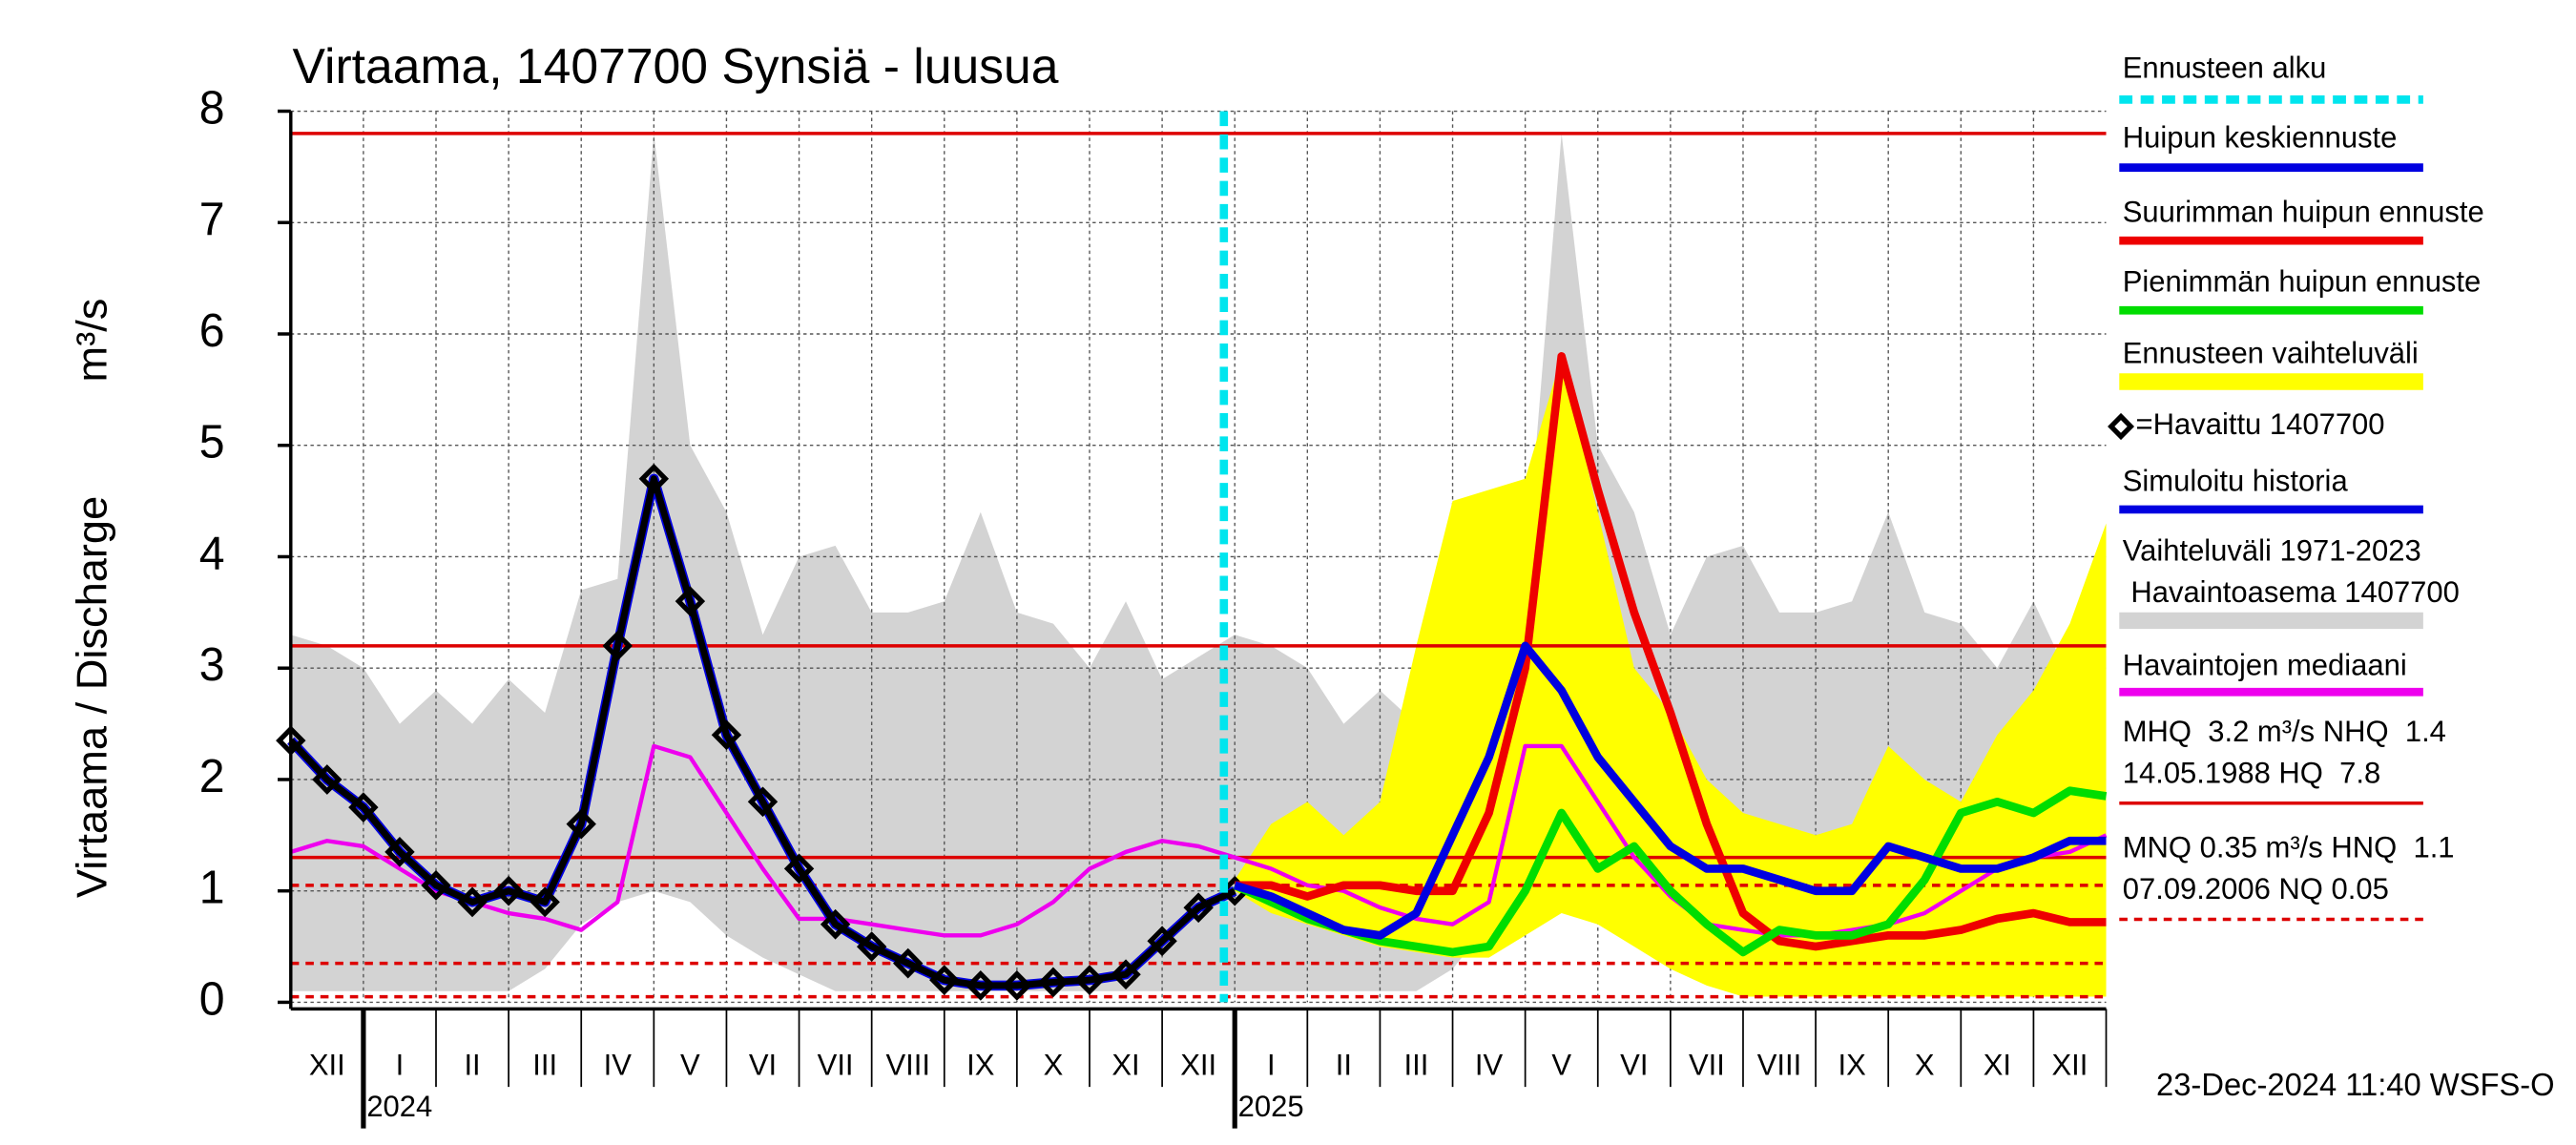  Describe the element at coordinates (2265, 665) in the screenshot. I see `legend-label: Havaintojen mediaani` at that location.